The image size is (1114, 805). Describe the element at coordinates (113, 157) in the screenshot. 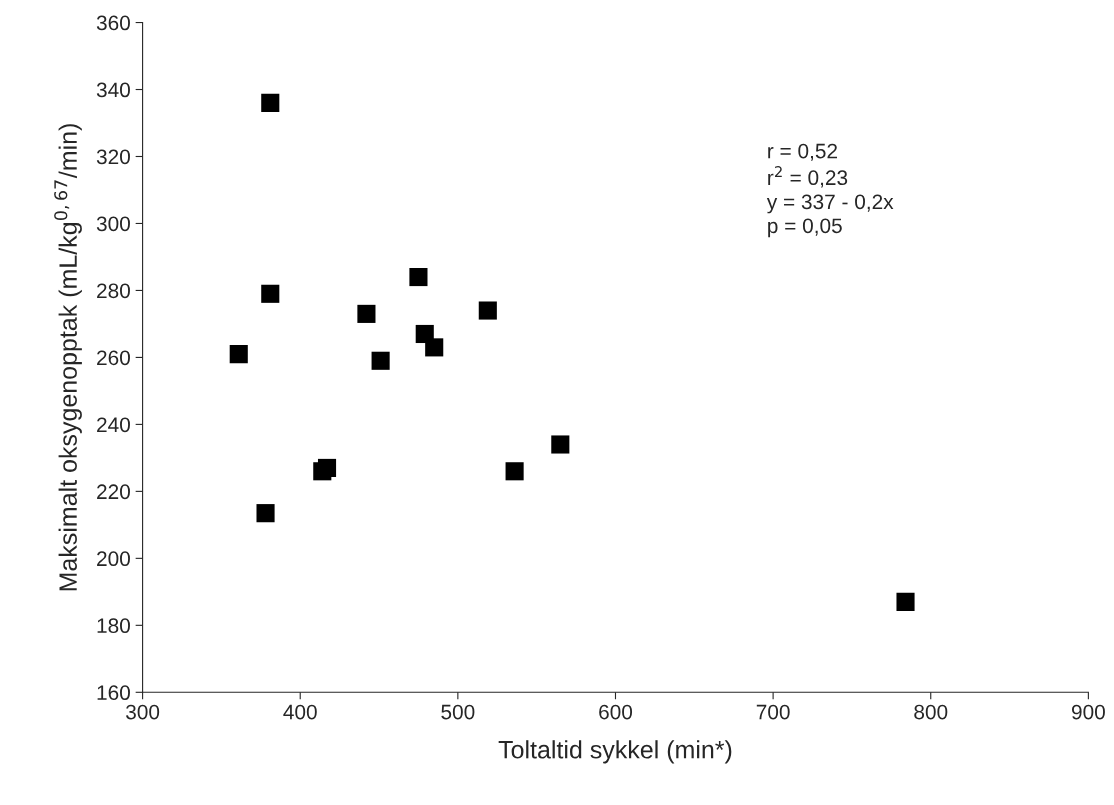

I see `y-tick-label: 320` at that location.